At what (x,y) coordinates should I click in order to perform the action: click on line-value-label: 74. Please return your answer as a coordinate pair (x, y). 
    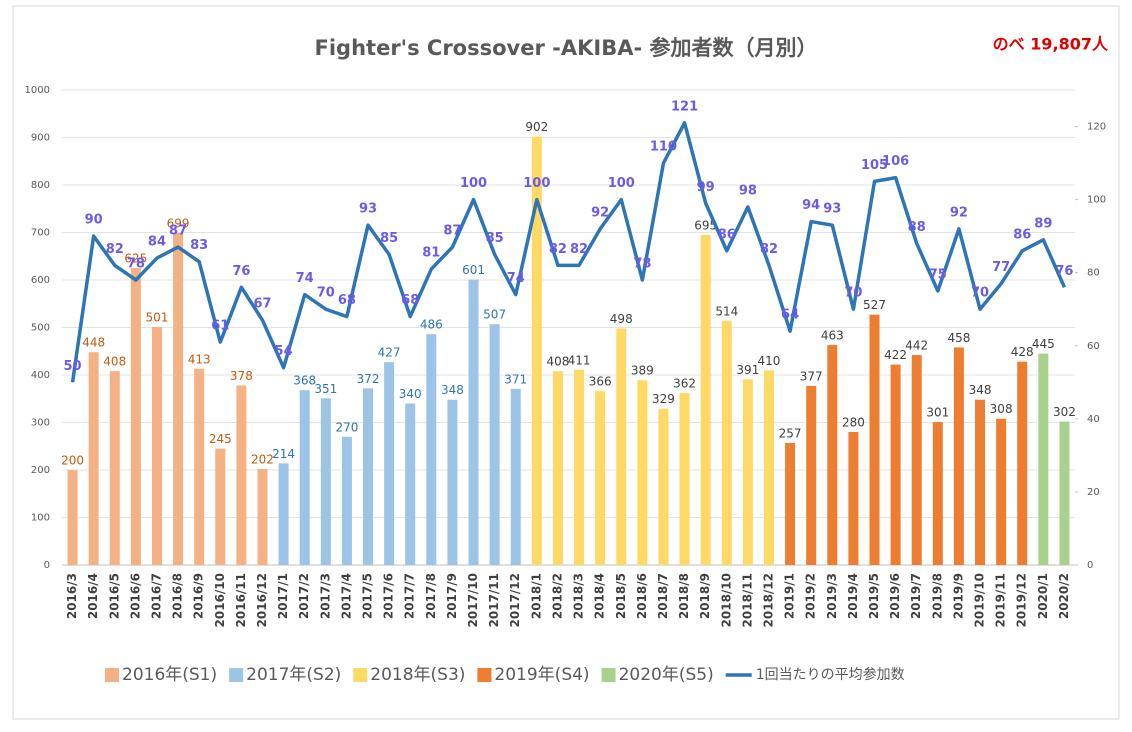
    Looking at the image, I should click on (305, 278).